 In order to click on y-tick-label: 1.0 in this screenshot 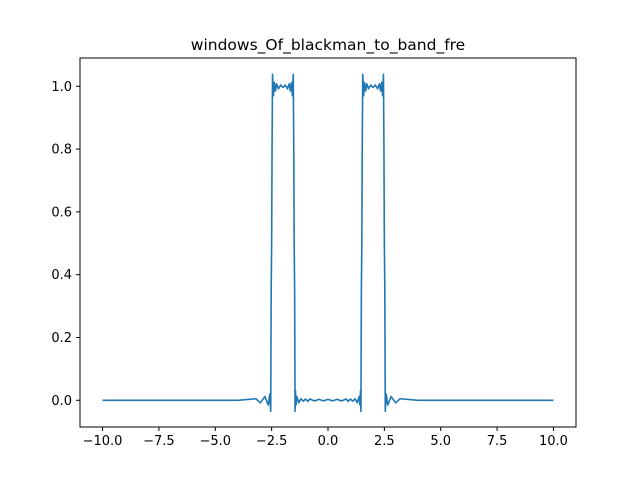, I will do `click(61, 87)`.